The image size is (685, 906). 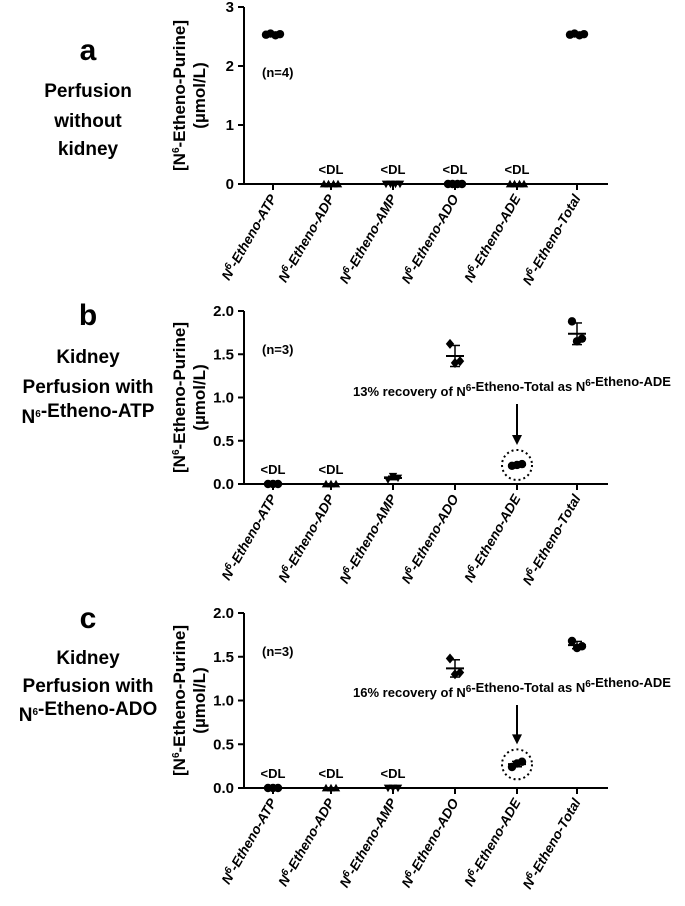 I want to click on panel-label: b, so click(x=88, y=315).